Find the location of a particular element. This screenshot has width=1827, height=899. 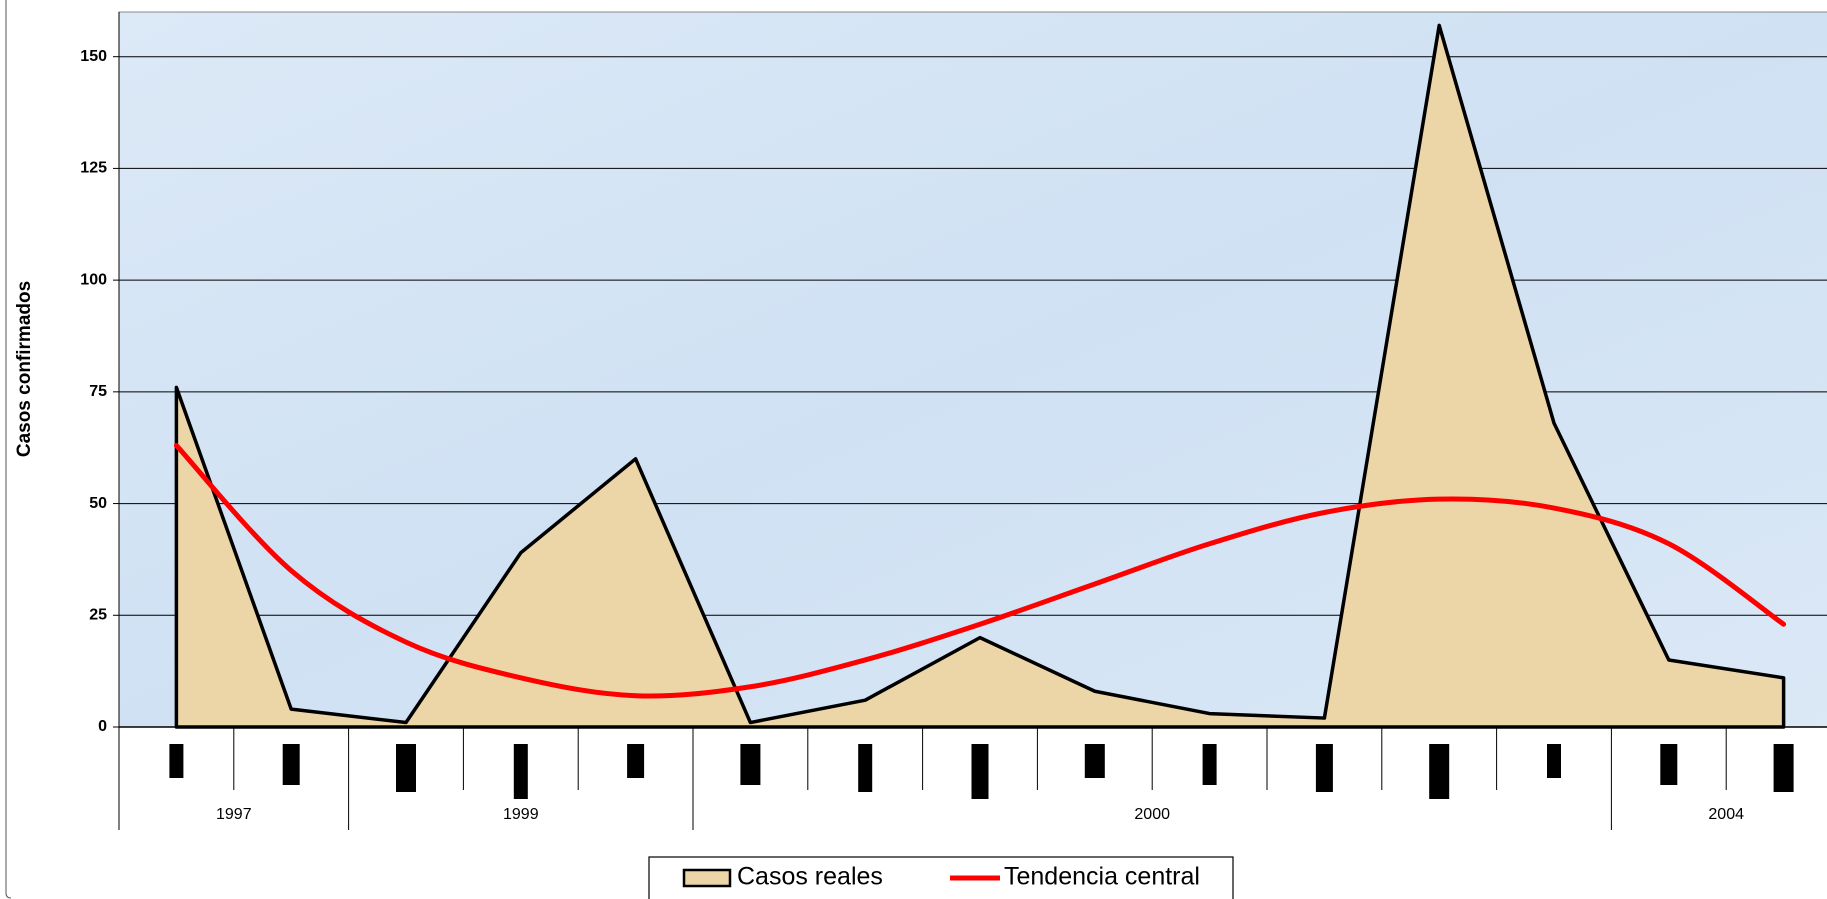

group-label: 1999 is located at coordinates (521, 814).